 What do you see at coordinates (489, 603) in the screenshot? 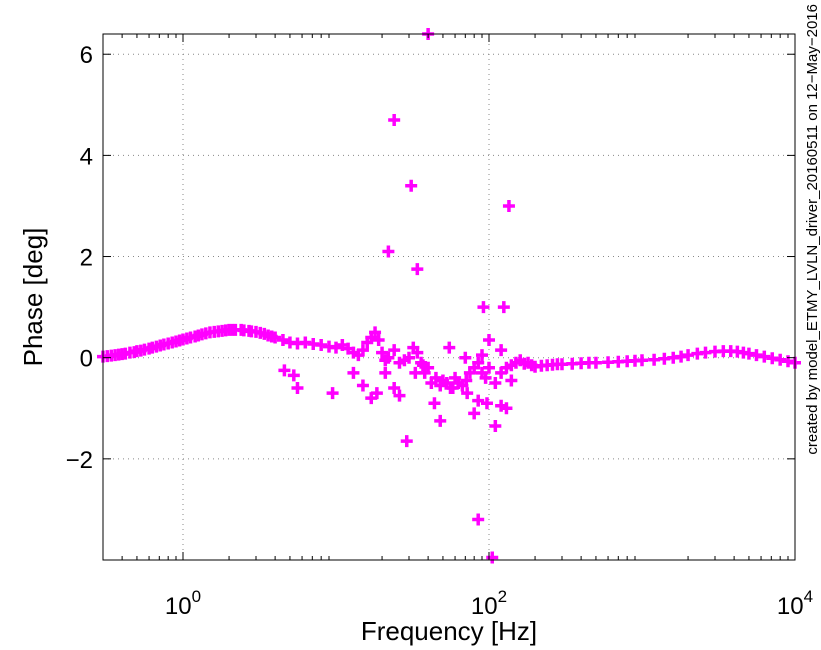
I see `x-tick-label: 10²` at bounding box center [489, 603].